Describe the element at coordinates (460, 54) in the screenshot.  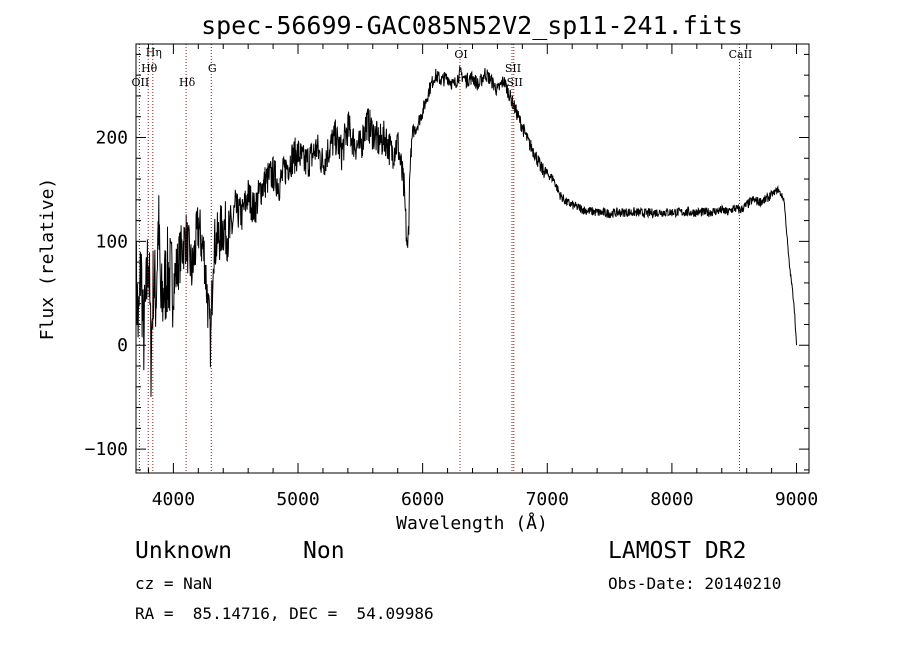
I see `line-label: OI` at that location.